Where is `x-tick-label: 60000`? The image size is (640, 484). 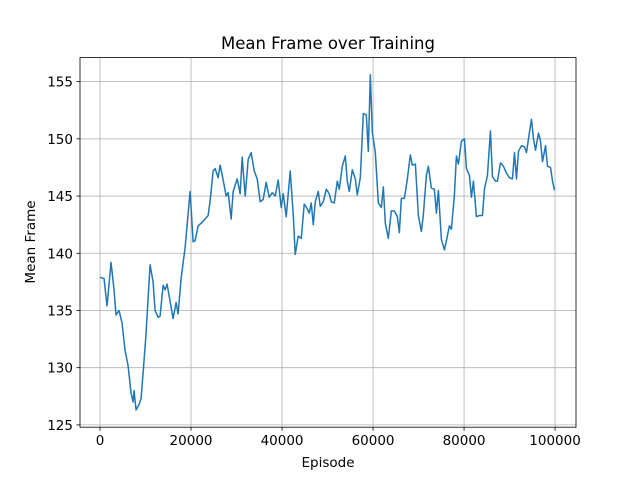 x-tick-label: 60000 is located at coordinates (373, 441).